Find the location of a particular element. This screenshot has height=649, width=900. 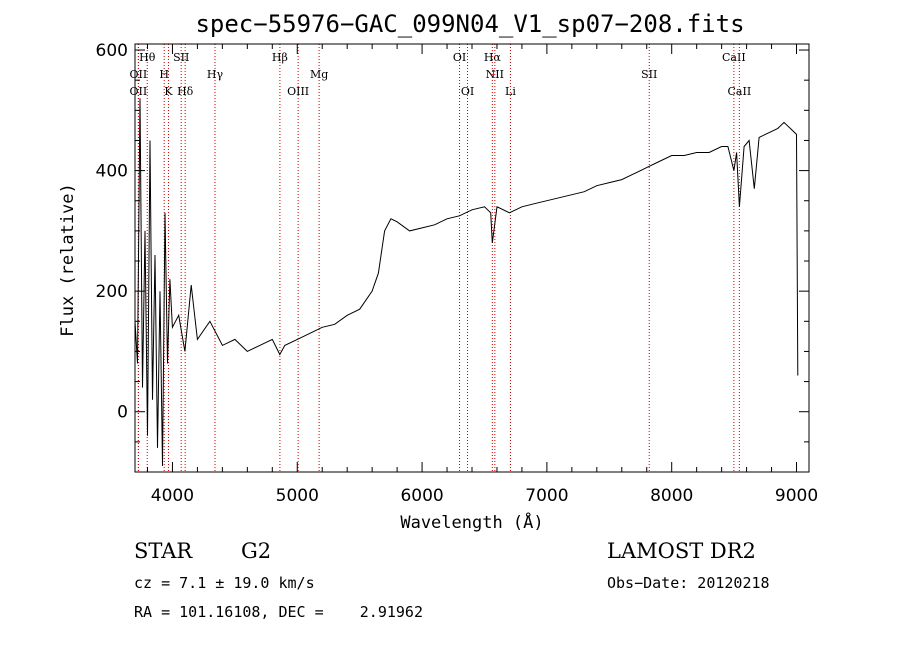

spectral-line-label: Hα is located at coordinates (493, 57).